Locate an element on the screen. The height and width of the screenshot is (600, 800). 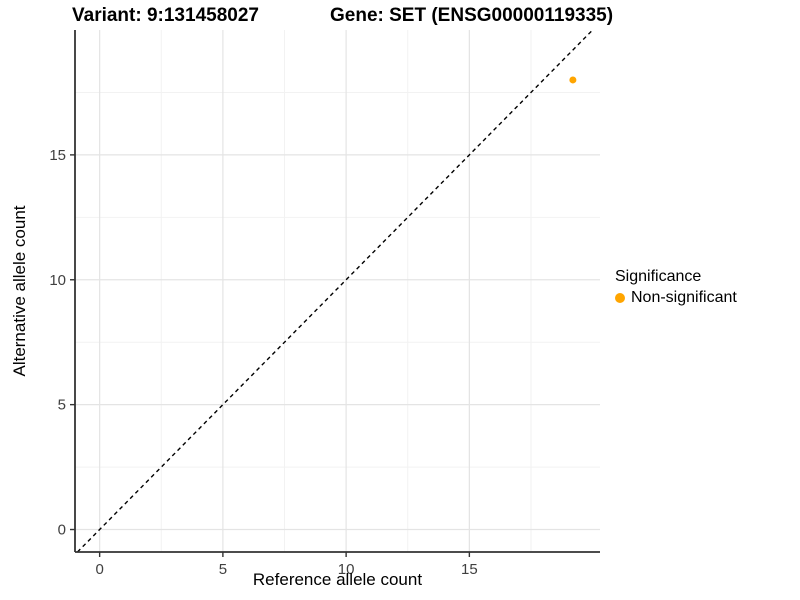
x-tick-label: 10 is located at coordinates (346, 569).